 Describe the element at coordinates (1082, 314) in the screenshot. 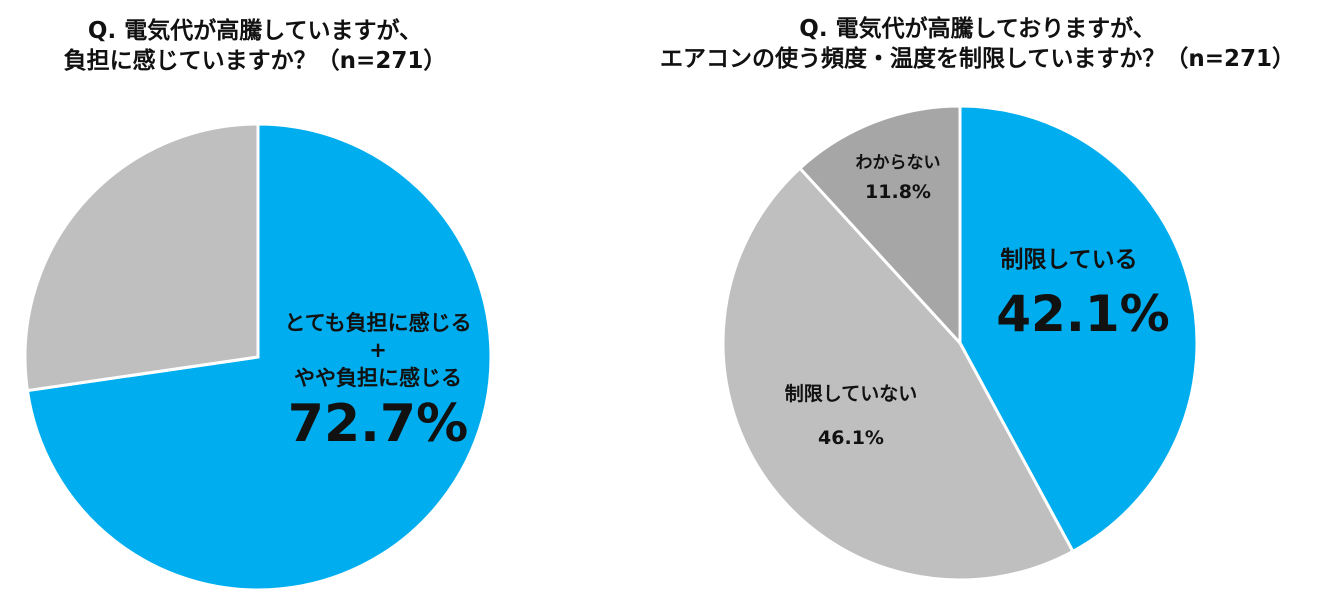

I see `pie2-slice0-value-label: 42.1%` at that location.